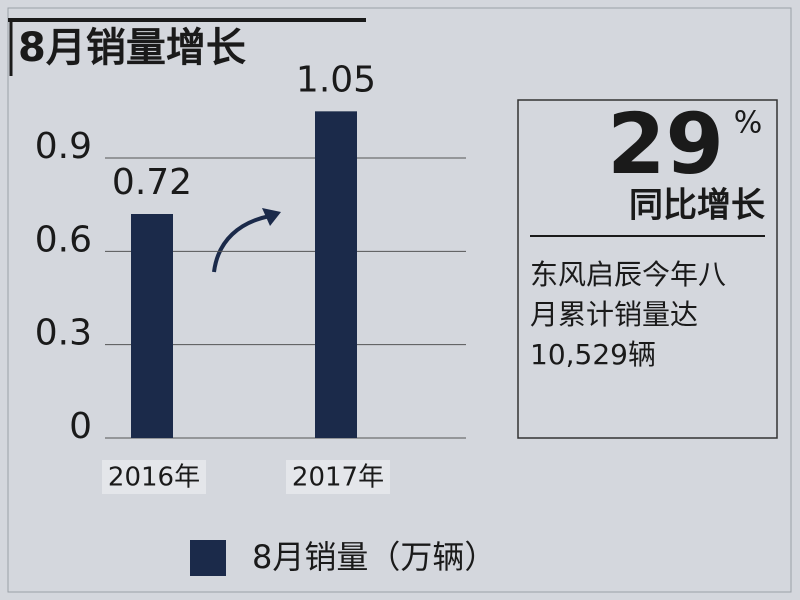 This screenshot has height=600, width=800. I want to click on arrow, so click(241, 243).